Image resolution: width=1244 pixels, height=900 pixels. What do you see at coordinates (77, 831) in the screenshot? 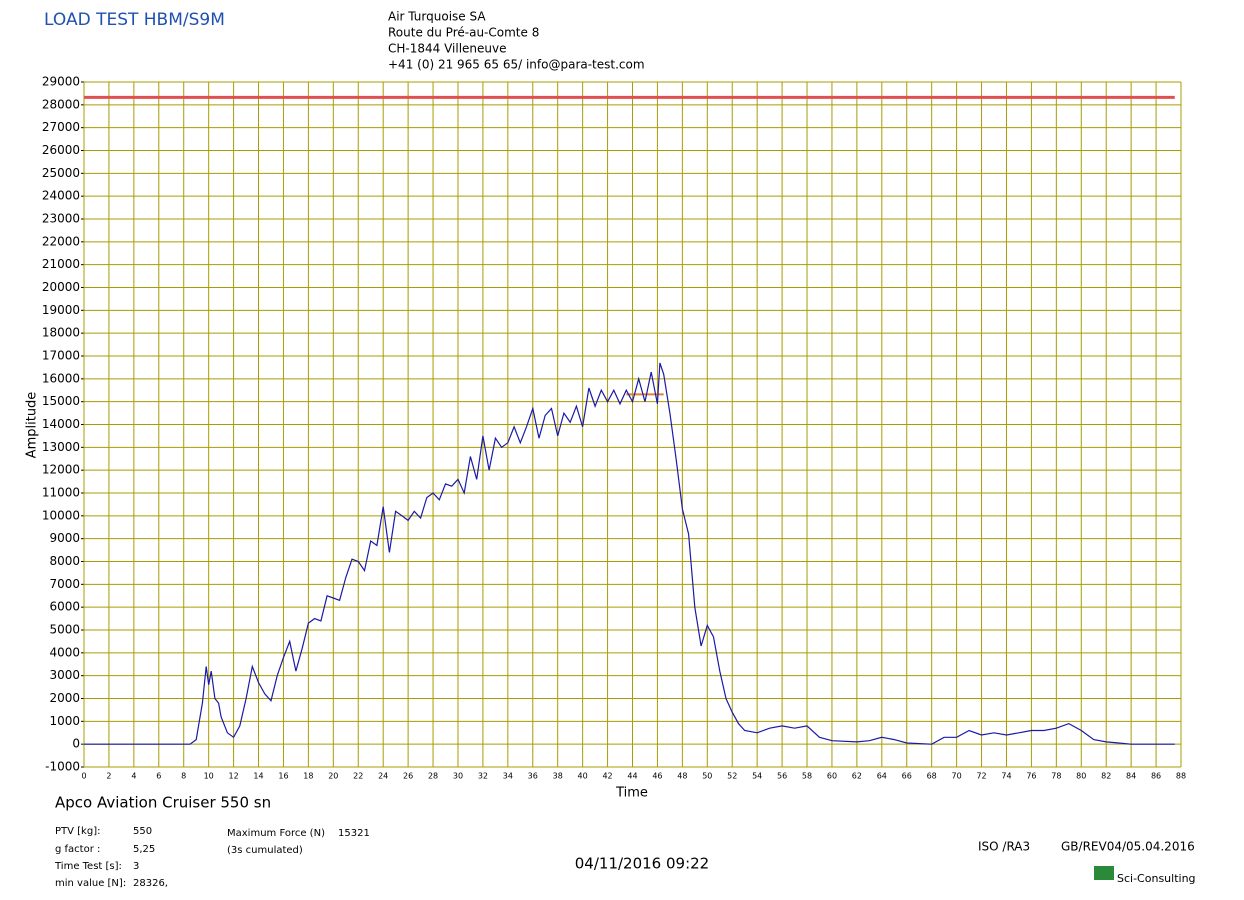
I see `param-label: PTV [kg]:` at bounding box center [77, 831].